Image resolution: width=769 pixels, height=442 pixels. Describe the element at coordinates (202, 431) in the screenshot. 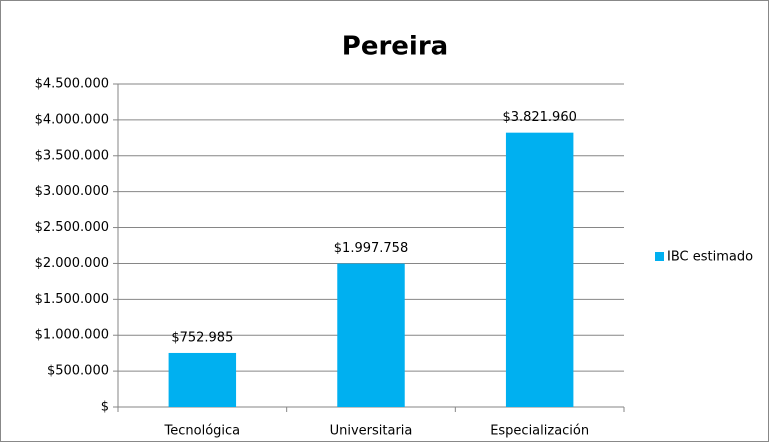

I see `x-tick-label: Tecnológica` at that location.